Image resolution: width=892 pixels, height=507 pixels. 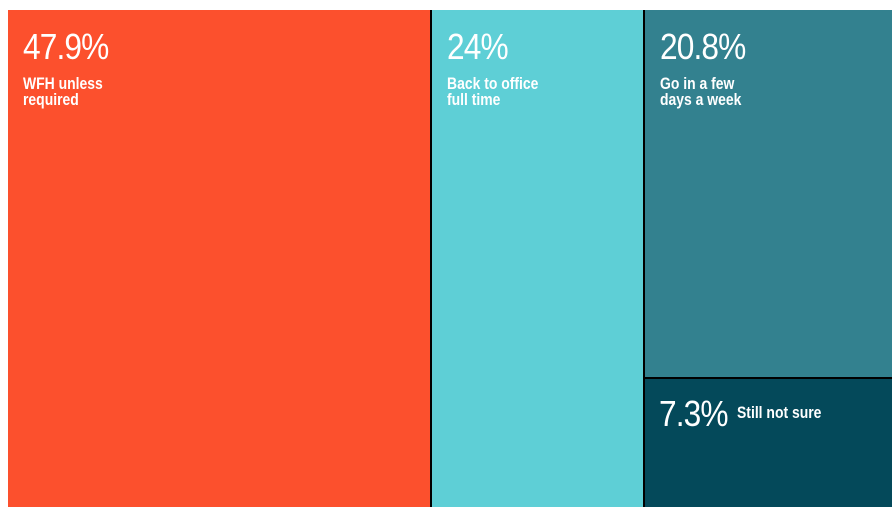 I want to click on tile-label: Back to office full time, so click(x=493, y=91).